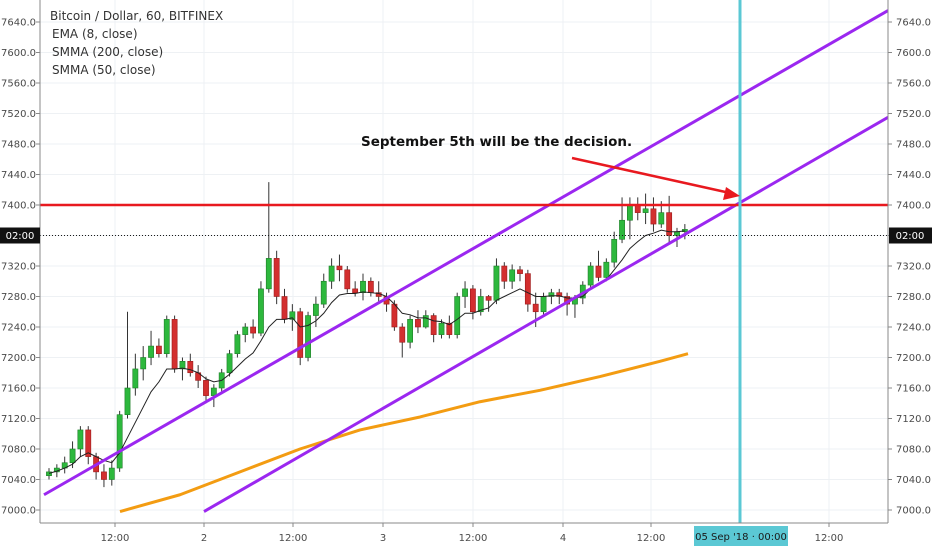 Image resolution: width=932 pixels, height=550 pixels. I want to click on y-tick-label-right: 7480.0, so click(913, 145).